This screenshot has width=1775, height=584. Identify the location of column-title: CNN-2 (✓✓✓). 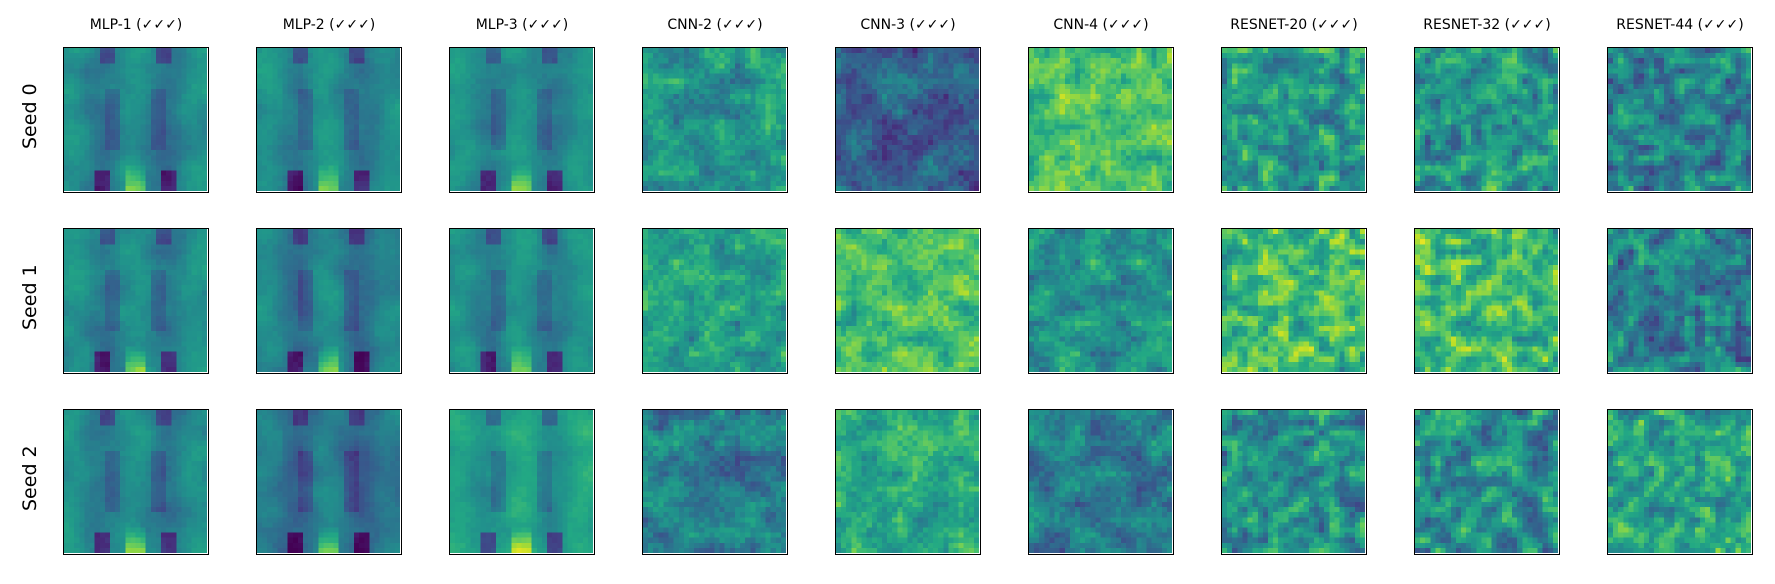
(714, 25).